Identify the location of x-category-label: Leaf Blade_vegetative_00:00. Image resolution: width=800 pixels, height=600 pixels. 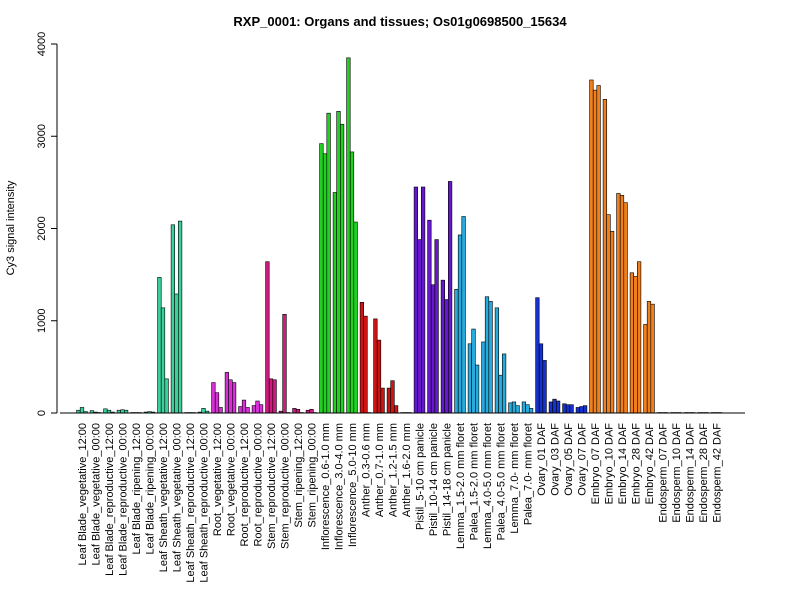
(97, 494).